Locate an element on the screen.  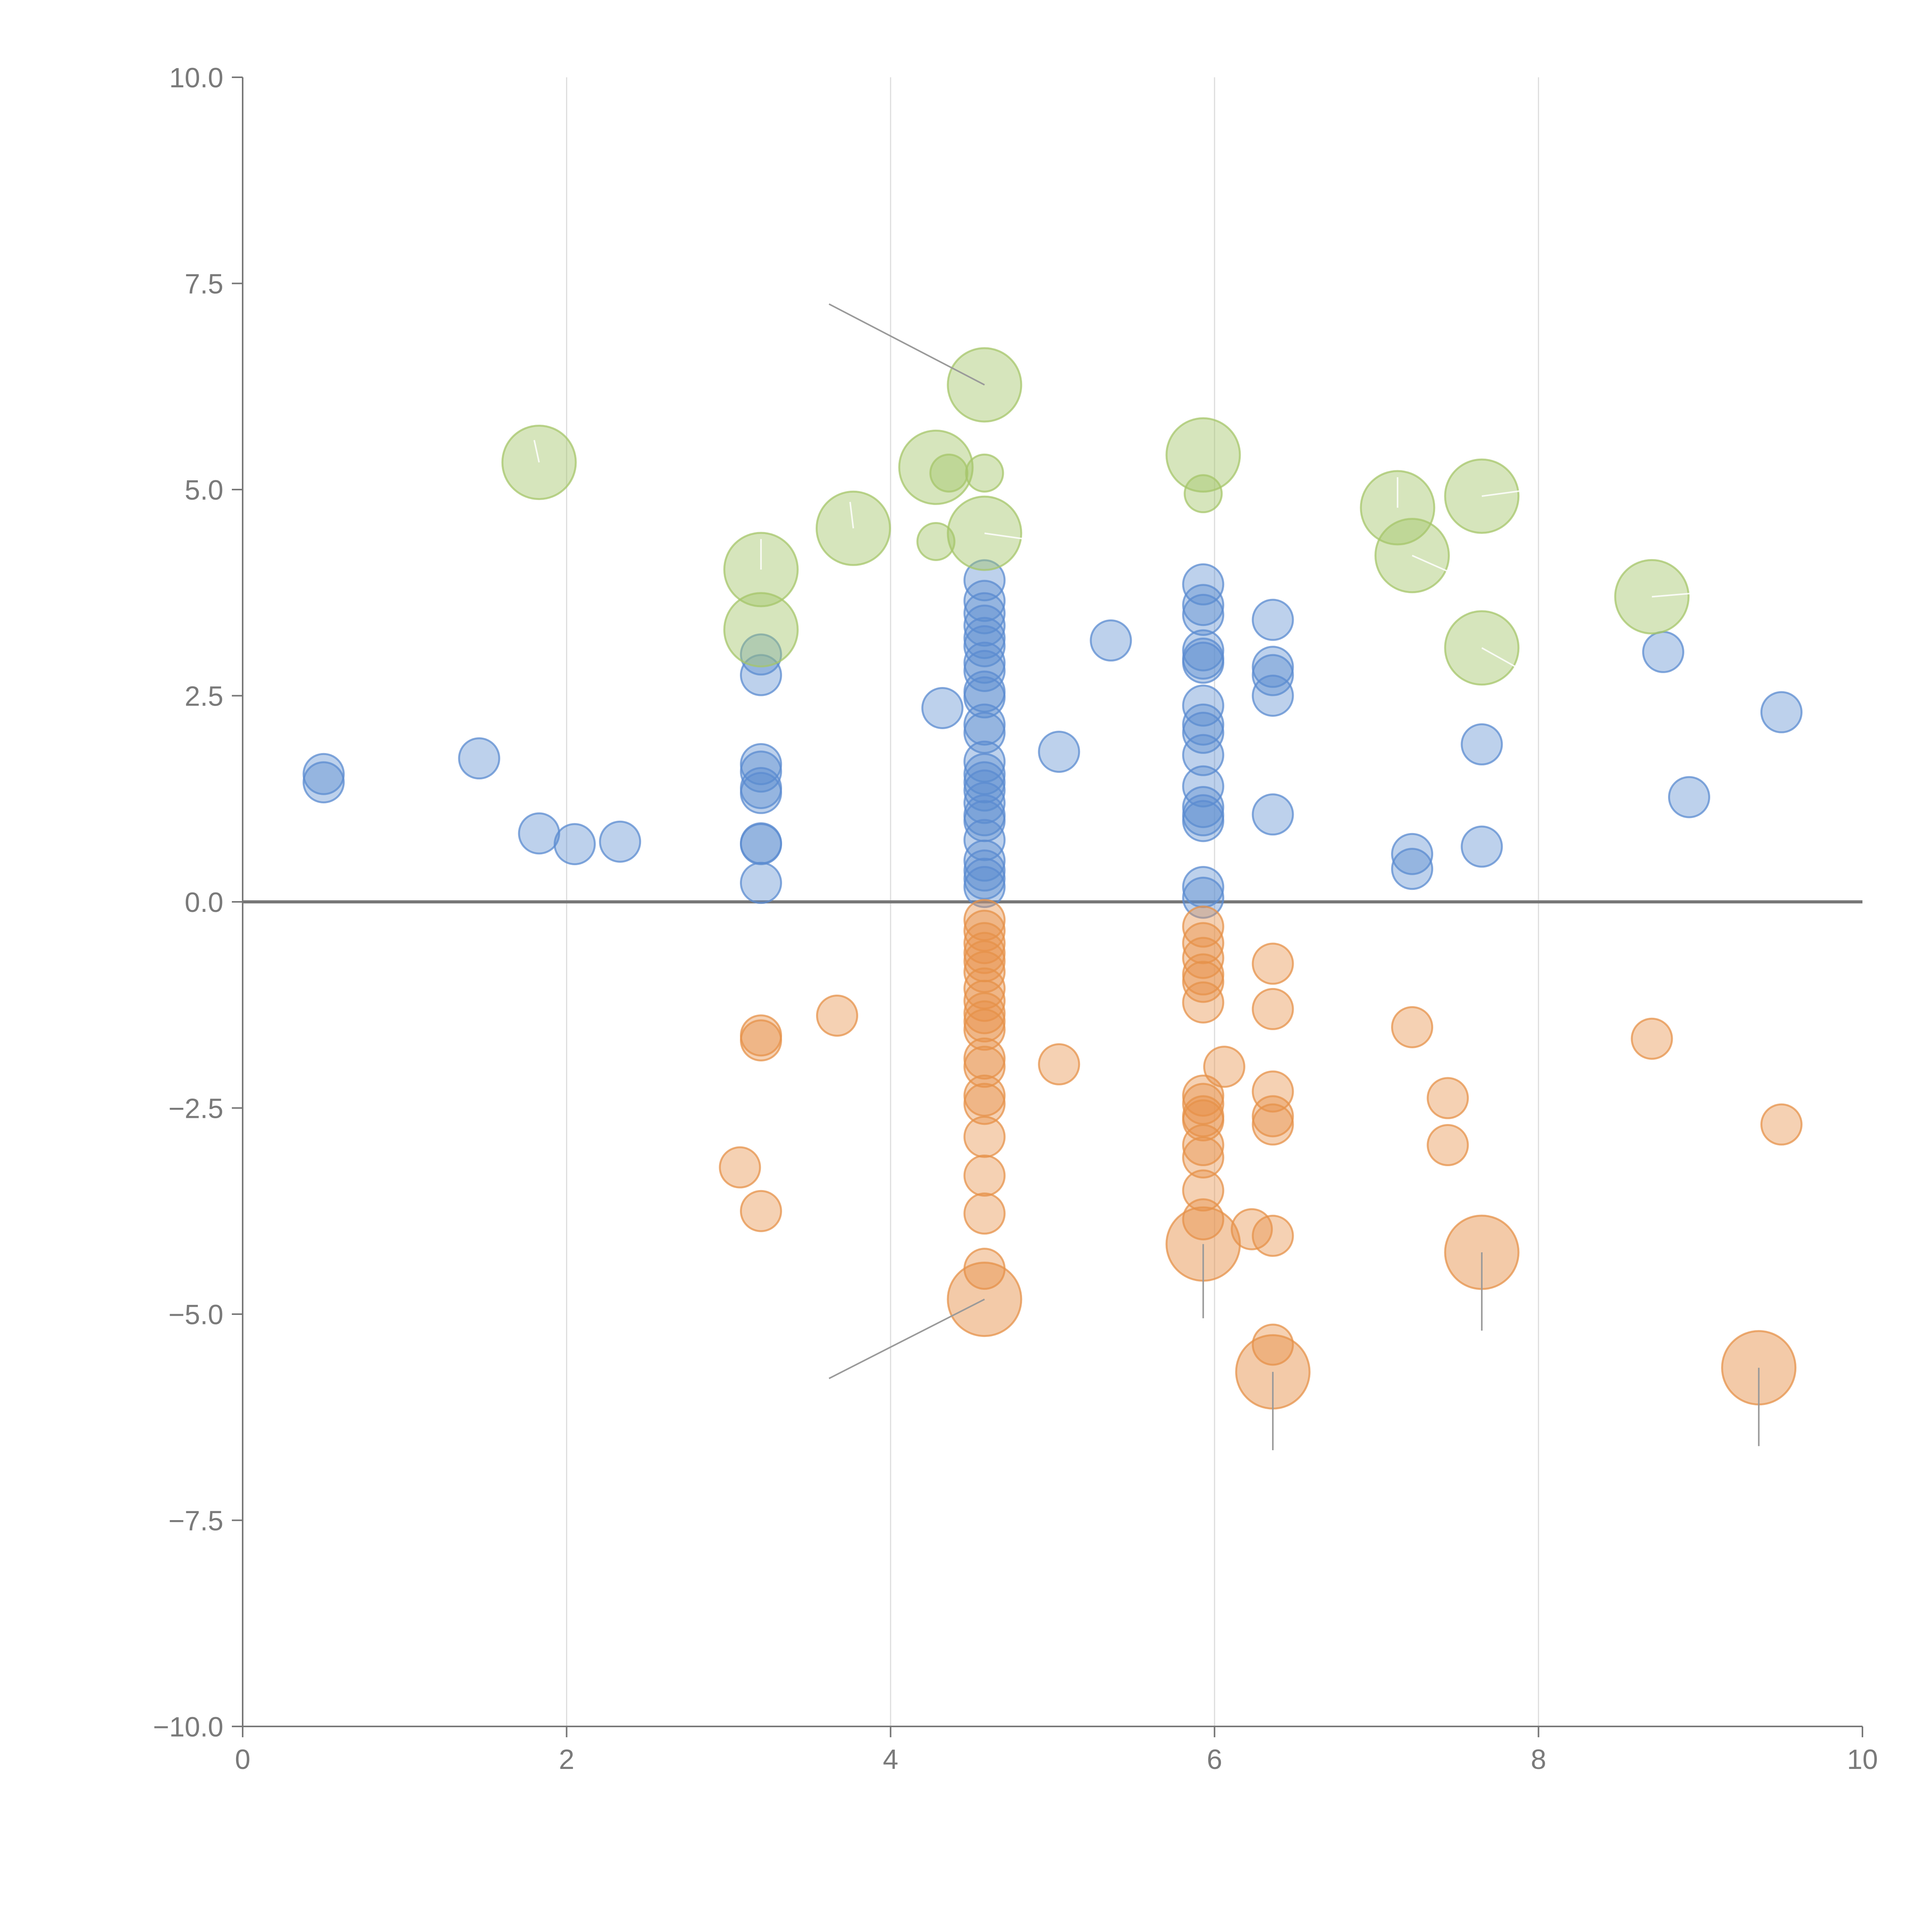
y-tick-label: 10.0 is located at coordinates (196, 78).